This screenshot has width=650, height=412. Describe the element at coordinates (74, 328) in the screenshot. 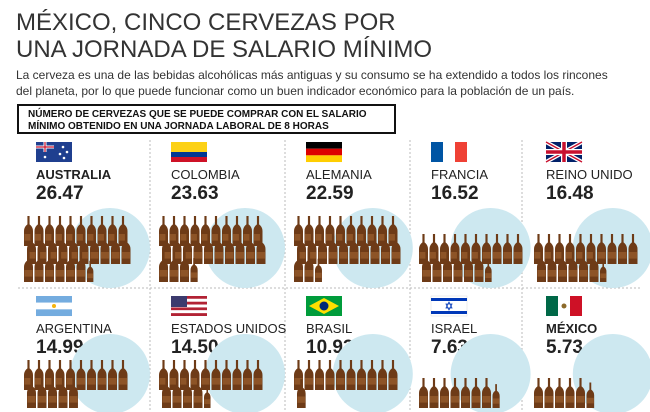

I see `category-label: ARGENTINA` at that location.